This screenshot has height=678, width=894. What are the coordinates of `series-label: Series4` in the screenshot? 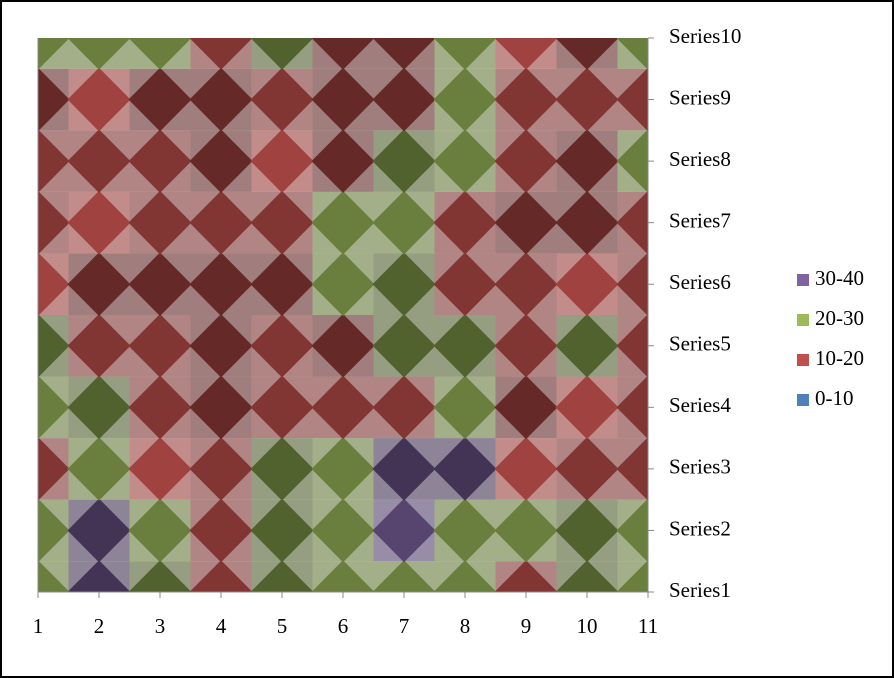 It's located at (700, 405).